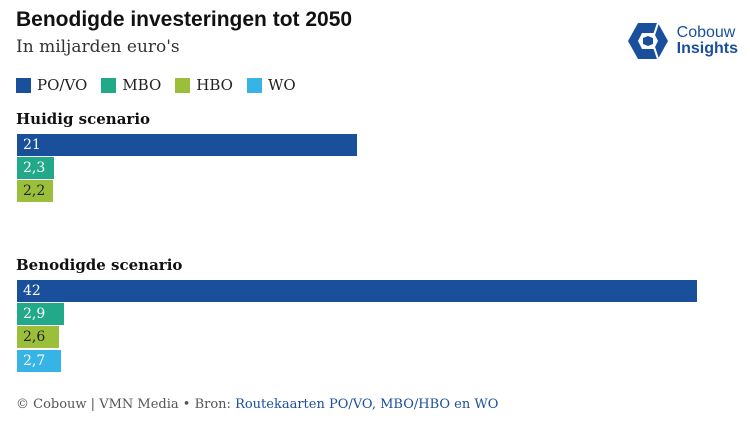  I want to click on bar-povo: 42, so click(357, 291).